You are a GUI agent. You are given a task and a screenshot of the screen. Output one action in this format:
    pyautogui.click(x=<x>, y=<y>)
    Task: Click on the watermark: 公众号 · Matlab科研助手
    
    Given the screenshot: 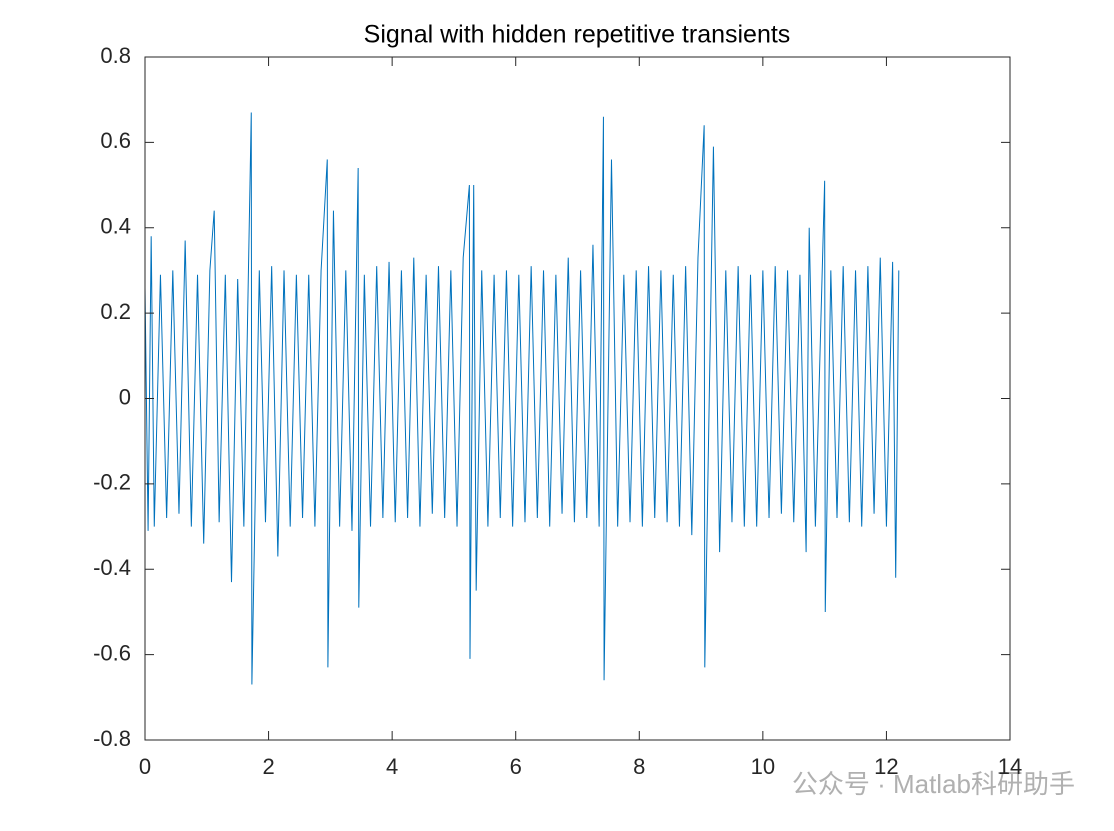 What is the action you would take?
    pyautogui.click(x=933, y=784)
    